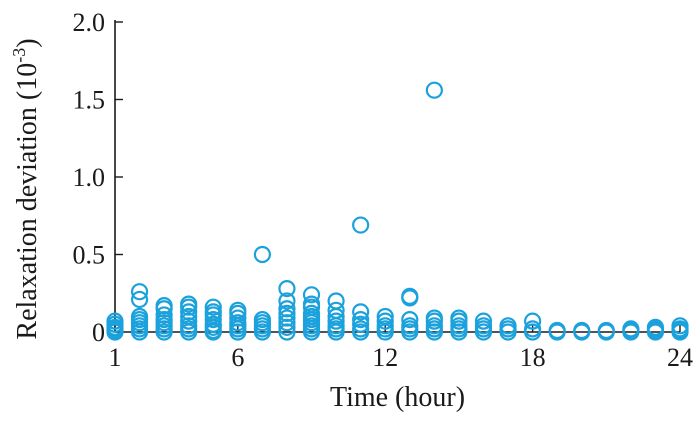 The height and width of the screenshot is (421, 697). What do you see at coordinates (680, 357) in the screenshot?
I see `x-tick-label: 24` at bounding box center [680, 357].